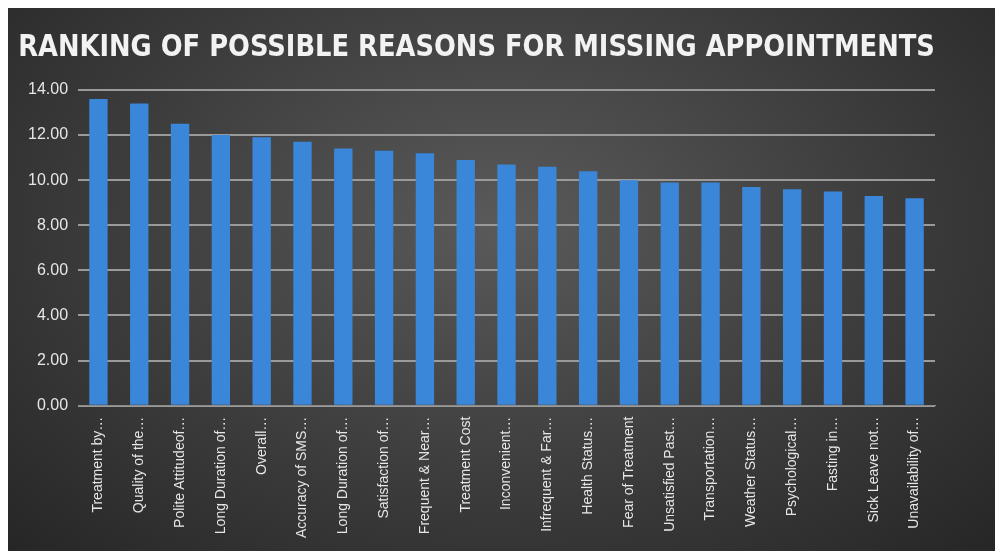 This screenshot has width=1003, height=559. I want to click on x-tick-label: Fear of Treatment, so click(627, 472).